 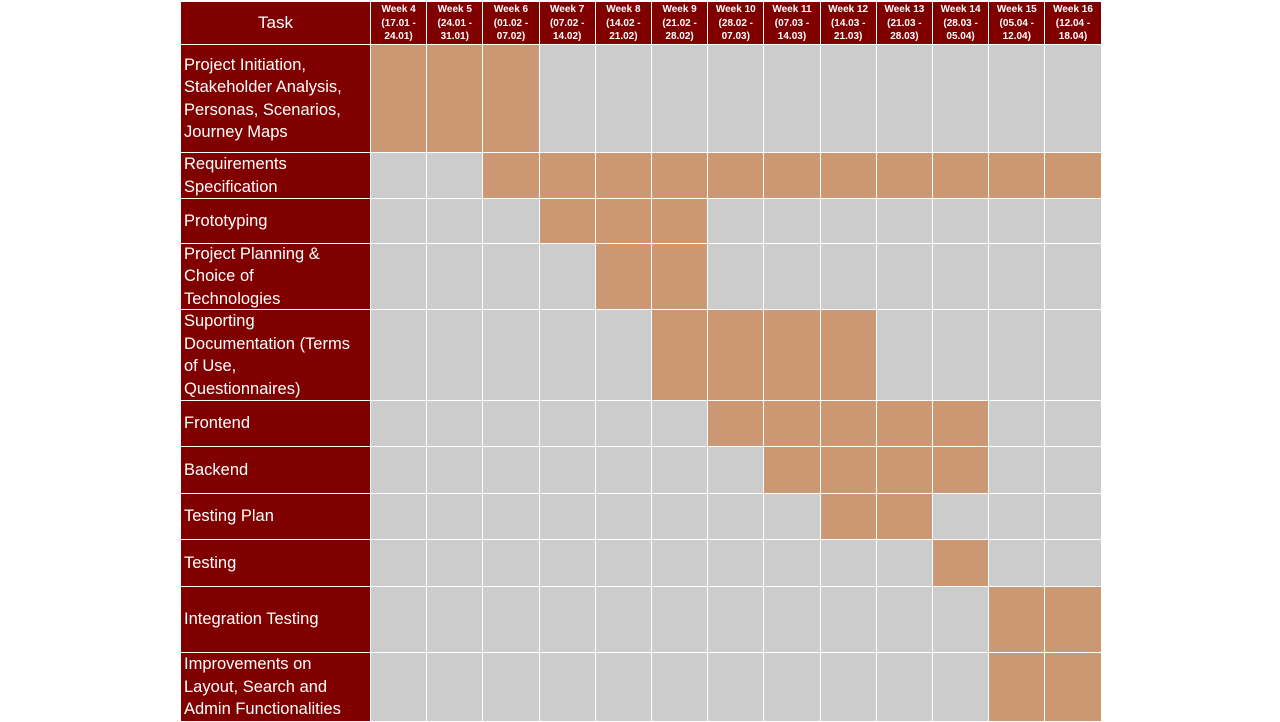 I want to click on week-header-label: Week 15, so click(x=1016, y=9).